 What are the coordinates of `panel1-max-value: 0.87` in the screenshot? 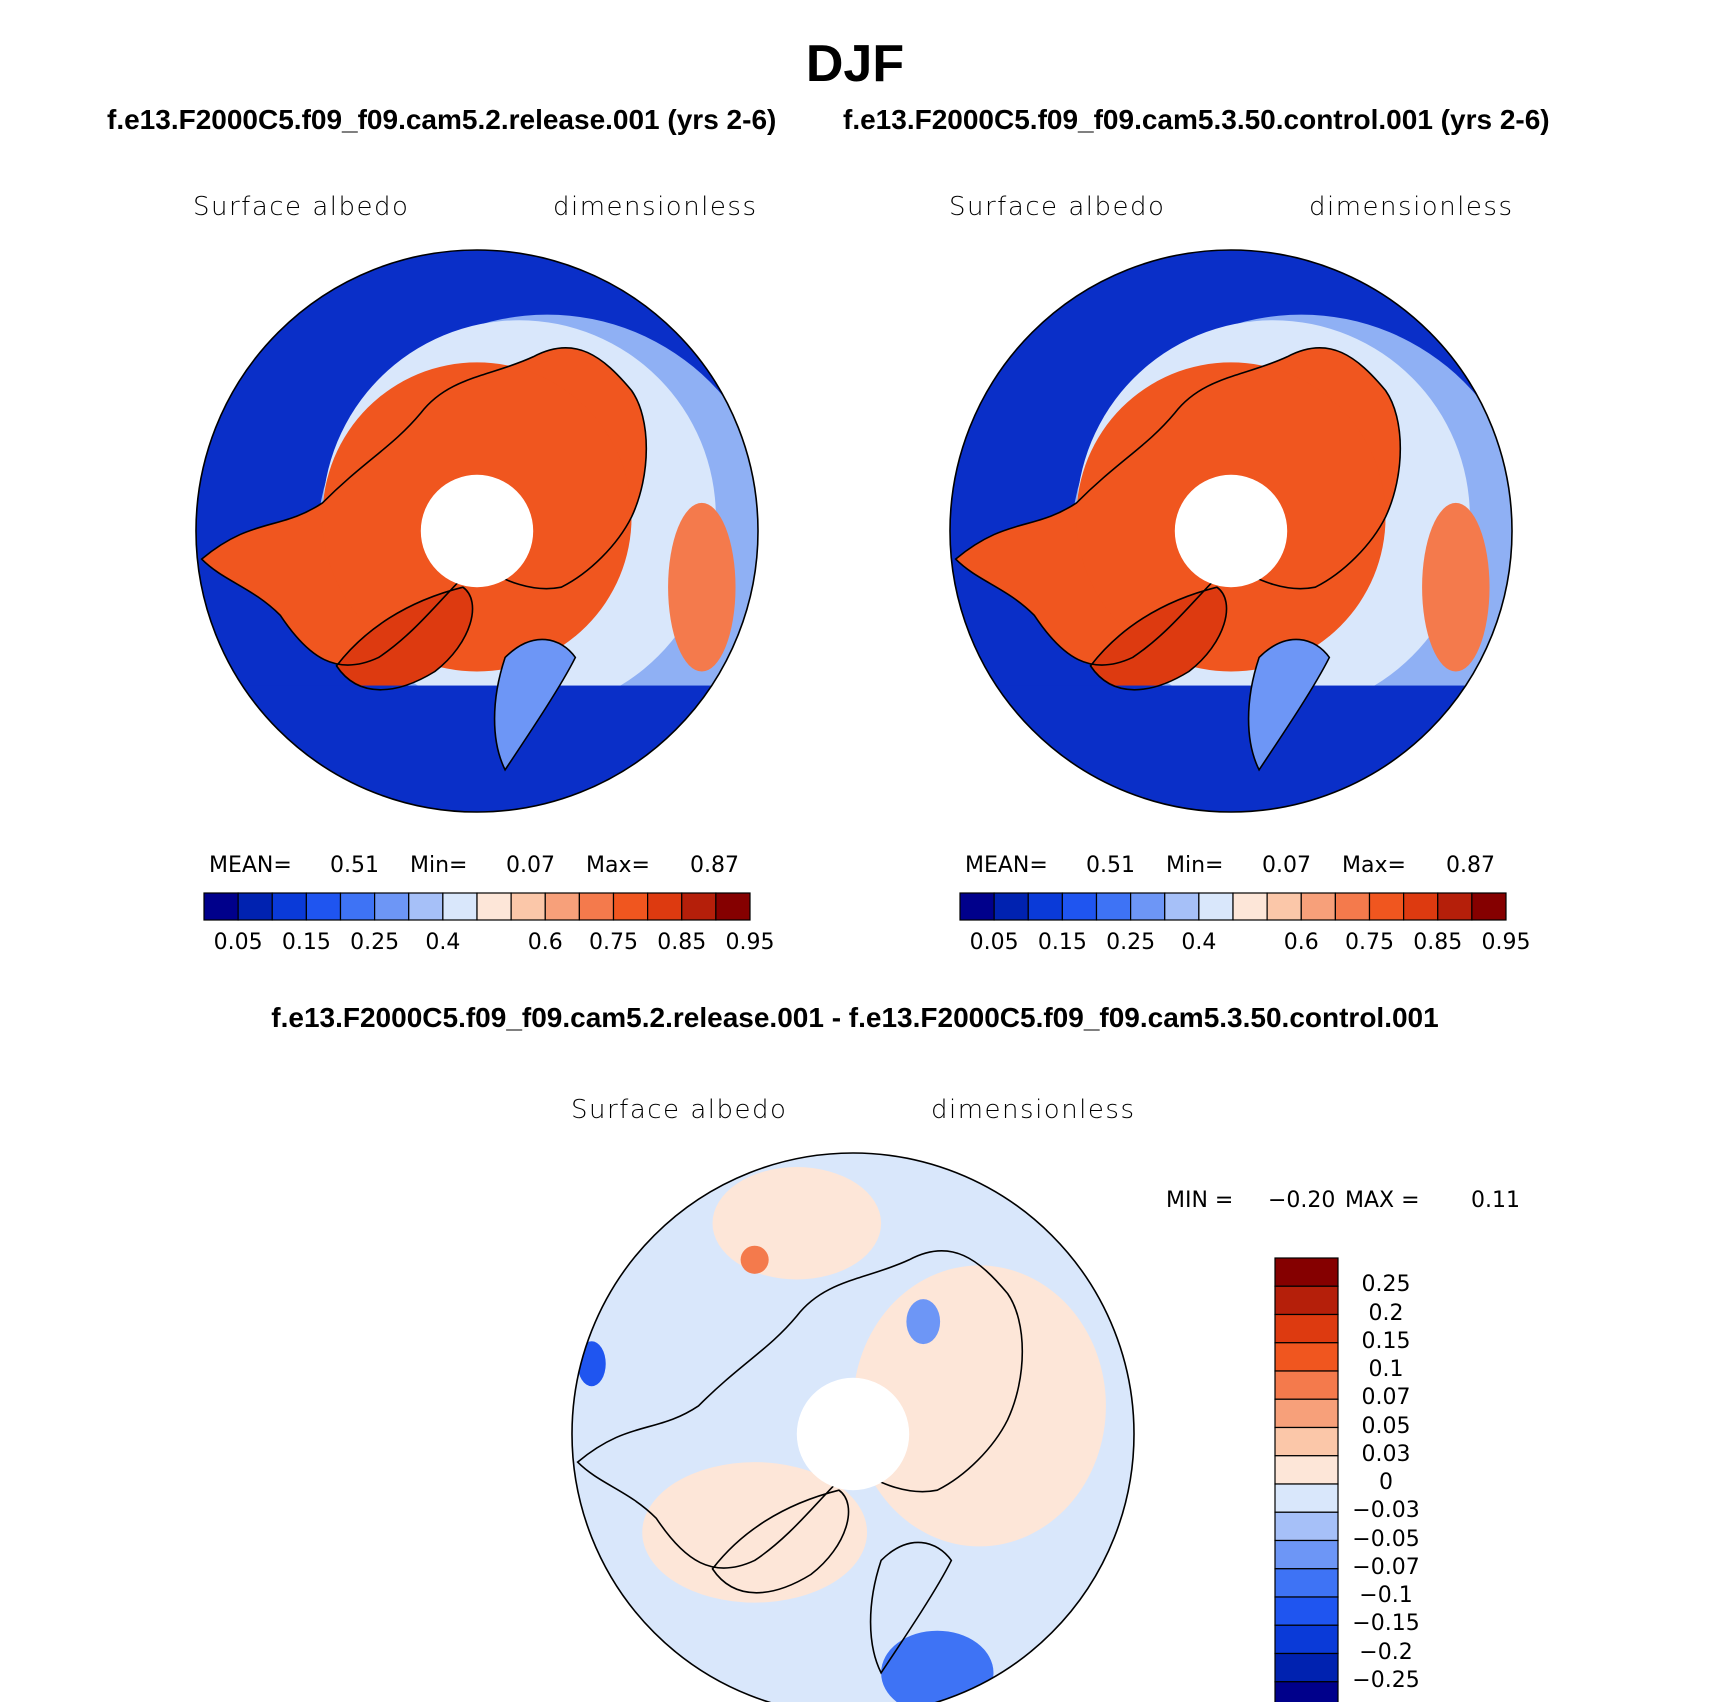 It's located at (714, 865).